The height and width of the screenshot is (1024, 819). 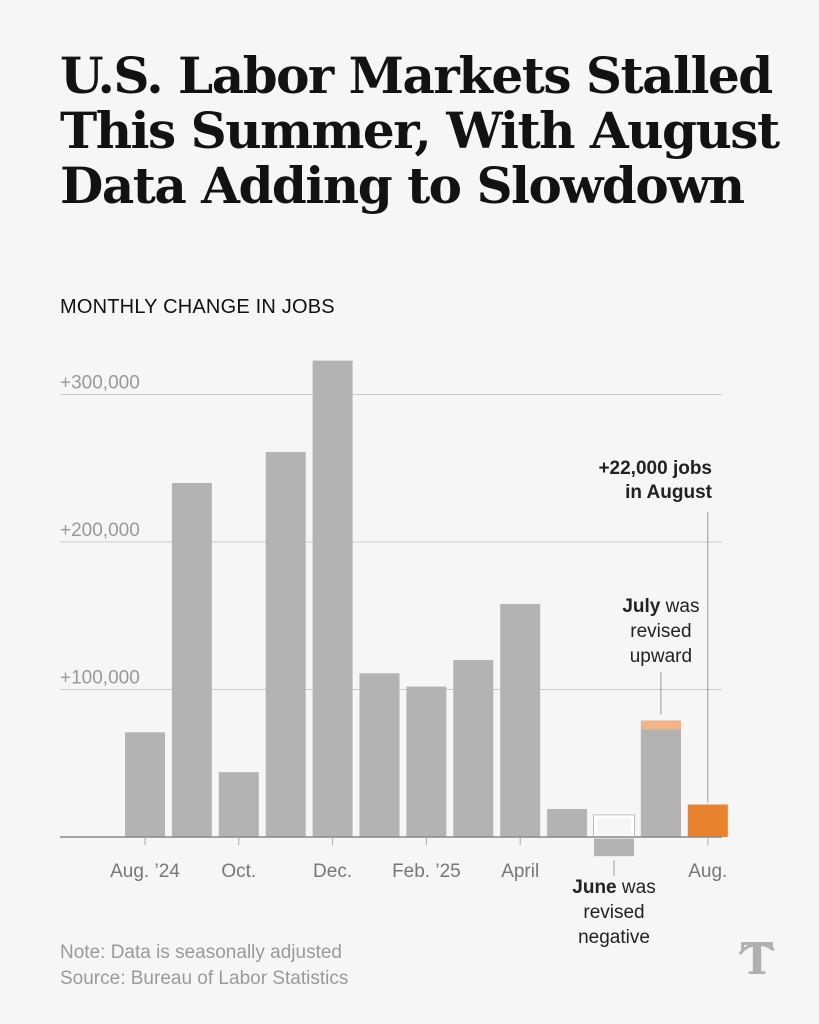 I want to click on x-tick-label: Aug. ’24, so click(x=145, y=871).